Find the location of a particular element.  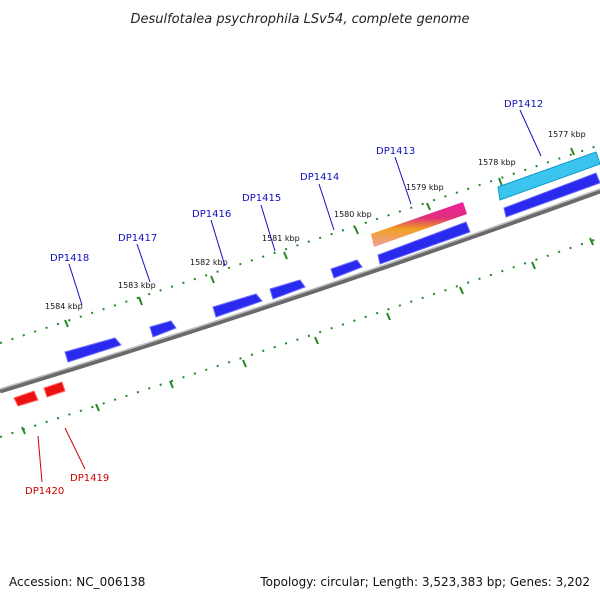

label-dp1419: DP1419 is located at coordinates (89, 478).